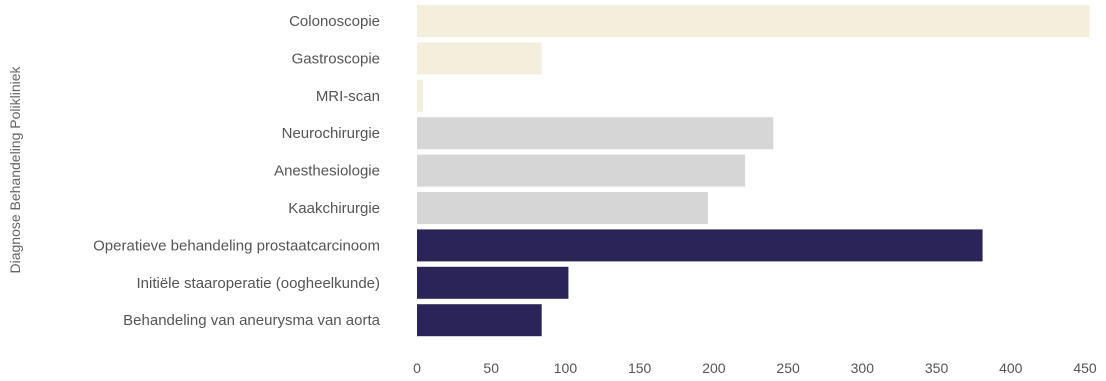 The height and width of the screenshot is (381, 1106). I want to click on y-axis-title: Diagnose Behandeling Polikliniek, so click(15, 169).